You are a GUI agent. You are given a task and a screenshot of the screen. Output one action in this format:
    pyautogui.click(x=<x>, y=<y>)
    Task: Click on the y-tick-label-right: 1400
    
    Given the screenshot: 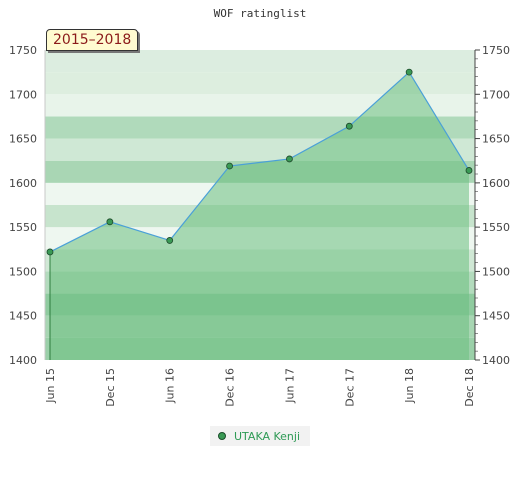 What is the action you would take?
    pyautogui.click(x=496, y=360)
    